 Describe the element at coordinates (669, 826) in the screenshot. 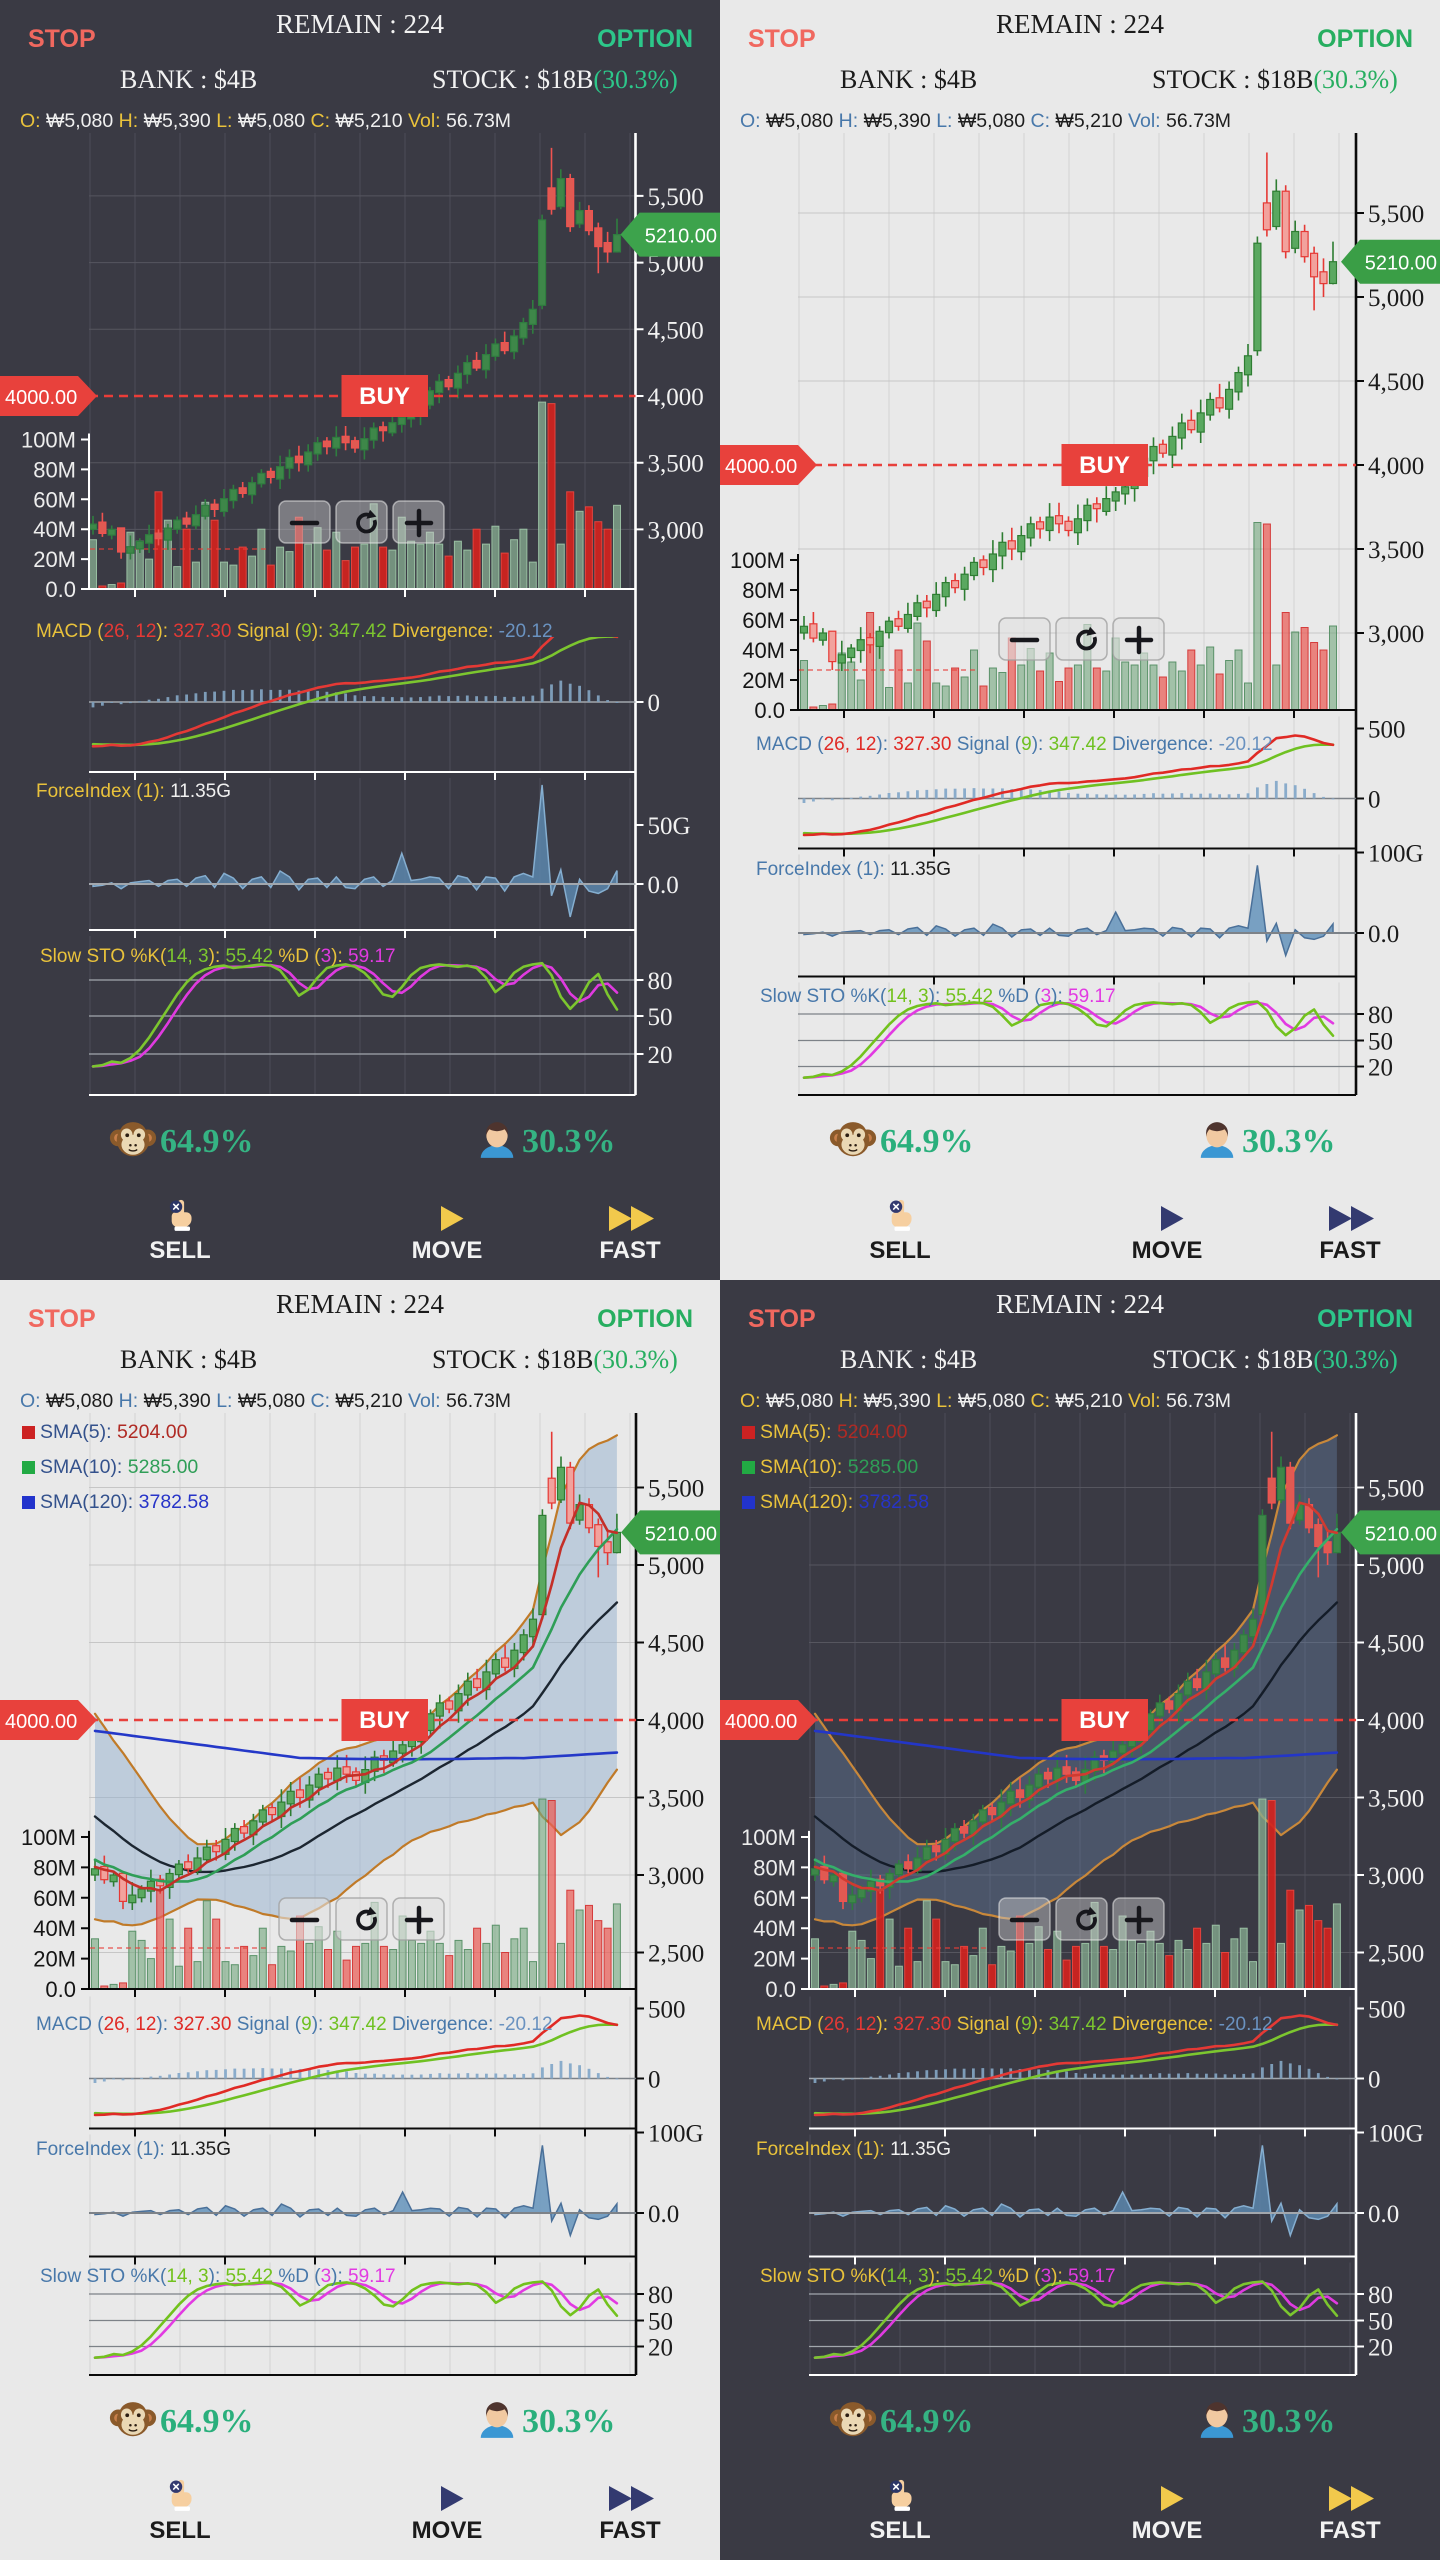

I see `svg-text: 50G` at that location.